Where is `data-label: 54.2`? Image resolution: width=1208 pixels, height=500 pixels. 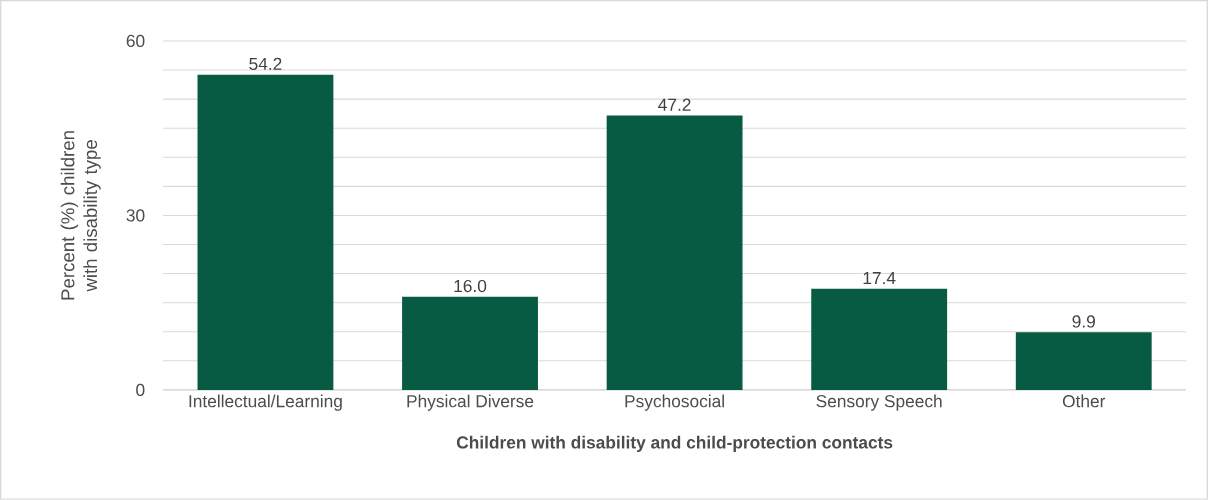
data-label: 54.2 is located at coordinates (265, 64).